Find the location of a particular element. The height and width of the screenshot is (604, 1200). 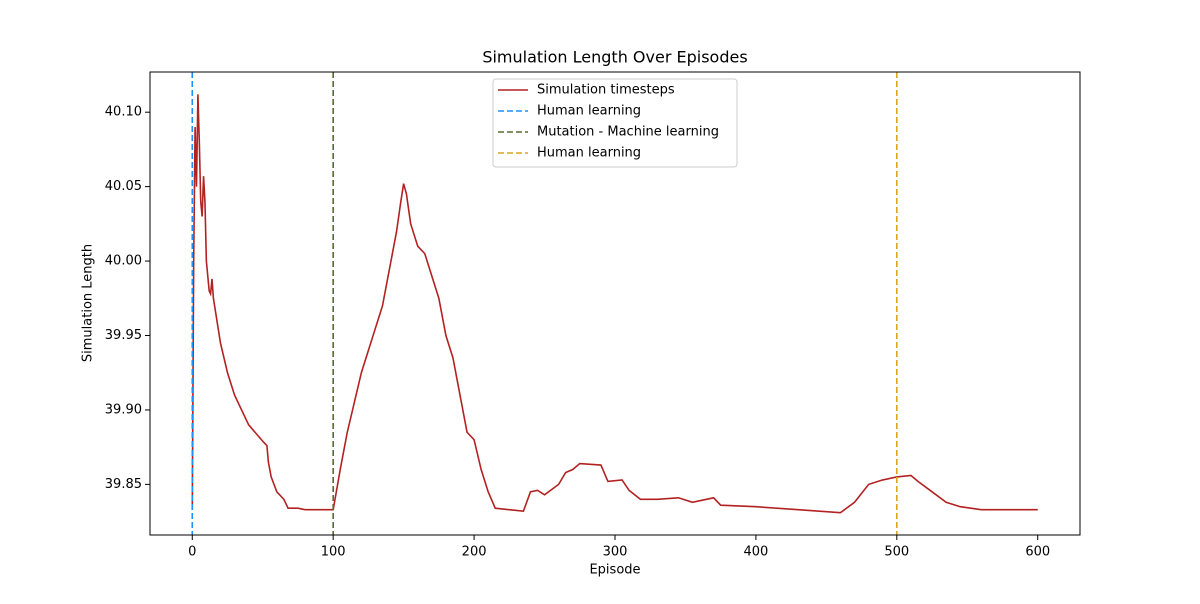

x-tick-label: 200 is located at coordinates (474, 552).